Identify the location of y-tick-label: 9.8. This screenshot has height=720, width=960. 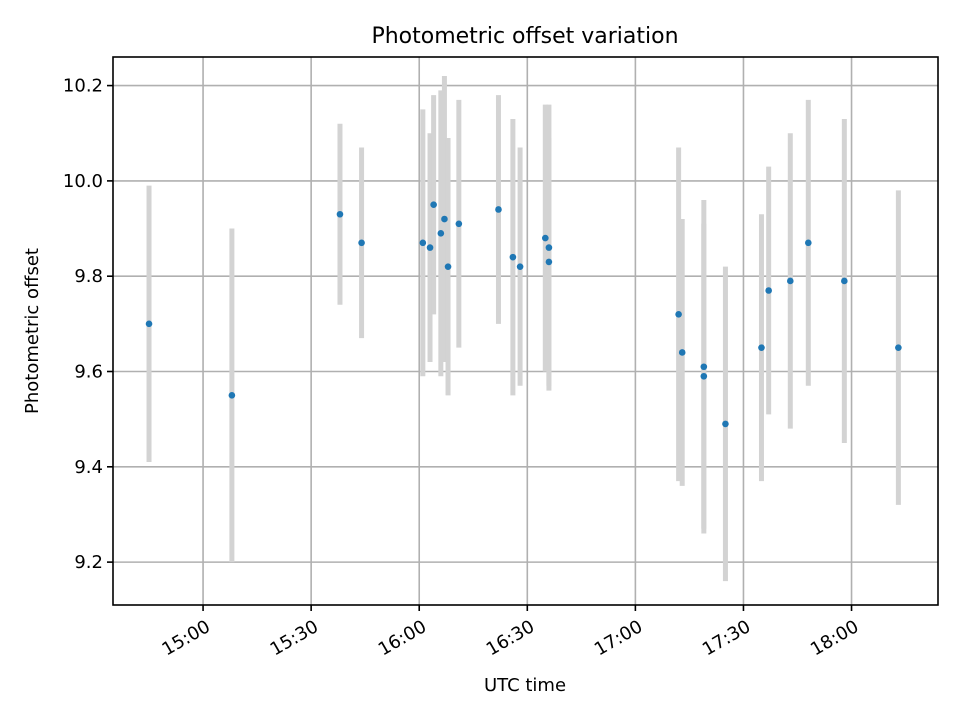
(88, 276).